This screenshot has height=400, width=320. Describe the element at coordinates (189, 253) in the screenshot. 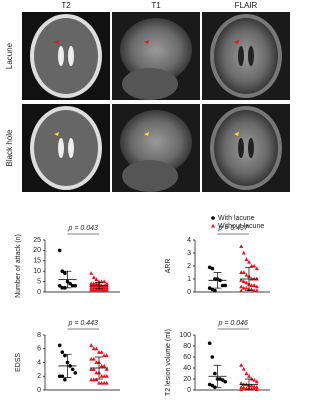

I see `y-tick-label: 3` at that location.